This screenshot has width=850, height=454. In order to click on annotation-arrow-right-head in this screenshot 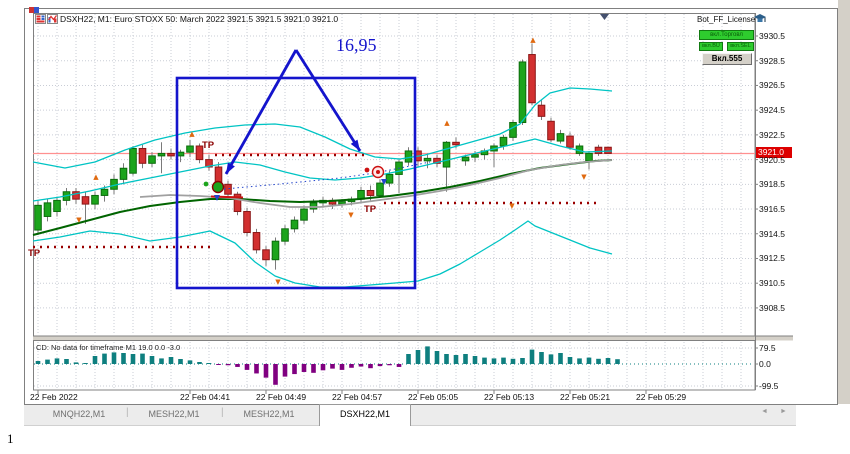, I will do `click(355, 145)`.